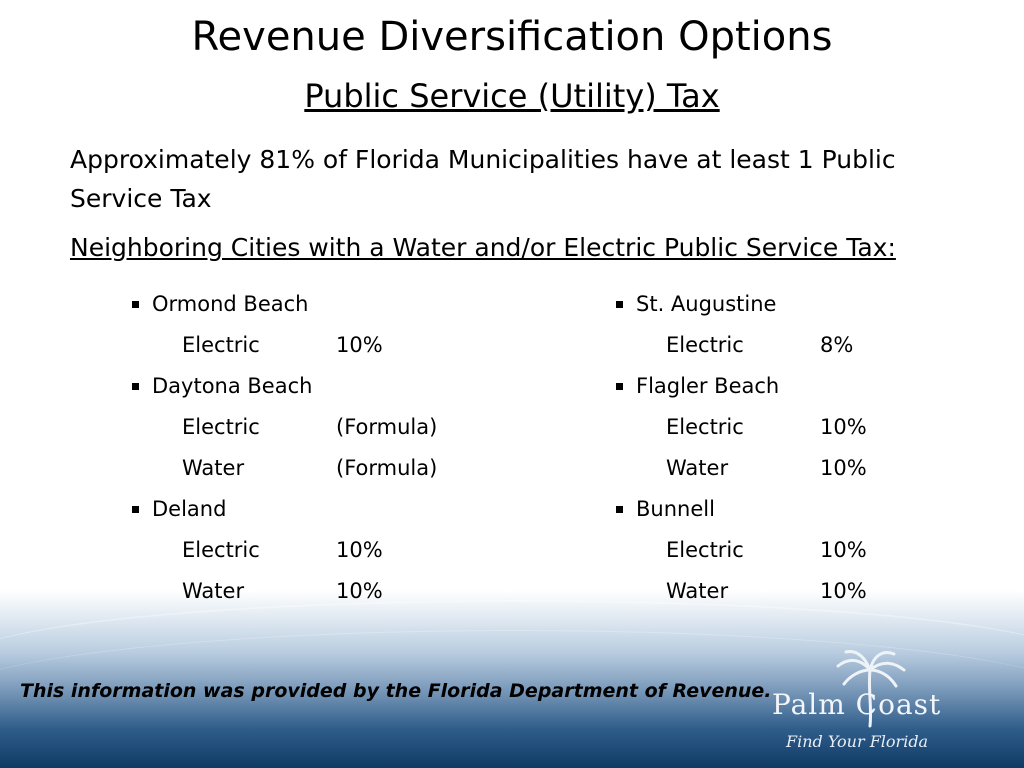 This screenshot has height=768, width=1024. I want to click on logo-tagline: Find Your Florida, so click(857, 741).